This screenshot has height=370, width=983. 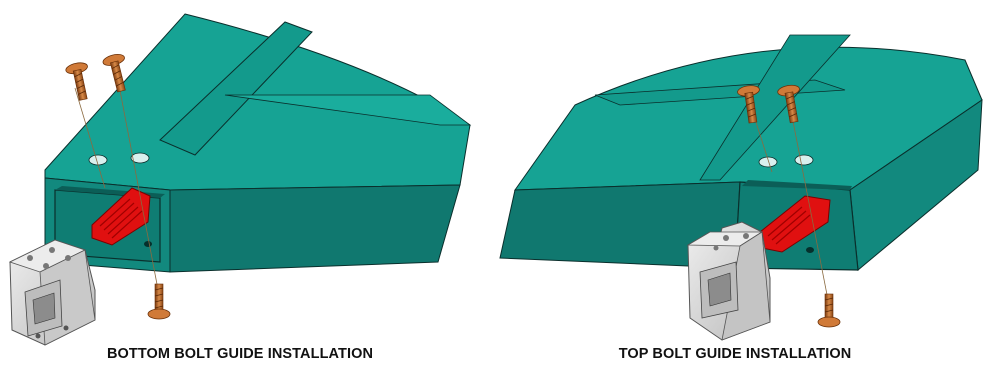 What do you see at coordinates (240, 354) in the screenshot?
I see `bottom-bolt-guide-caption: BOTTOM BOLT GUIDE INSTALLATION` at bounding box center [240, 354].